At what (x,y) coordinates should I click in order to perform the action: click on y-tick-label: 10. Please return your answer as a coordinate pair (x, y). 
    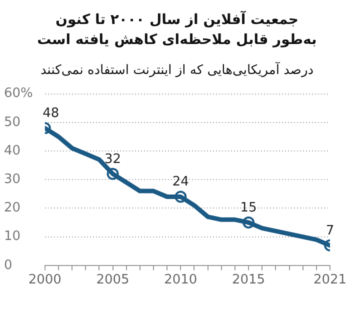
    Looking at the image, I should click on (12, 236).